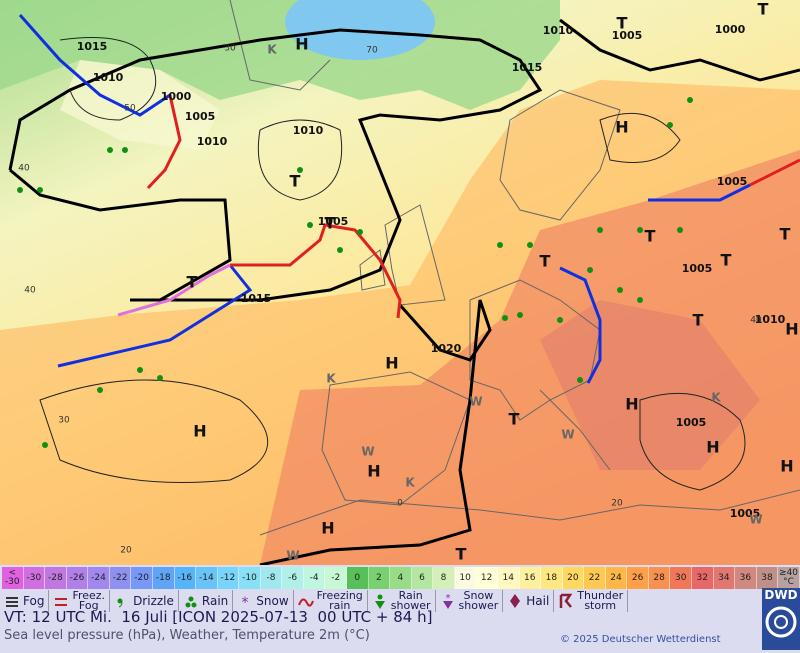 This screenshot has height=653, width=800. I want to click on scale-cell: 26, so click(638, 578).